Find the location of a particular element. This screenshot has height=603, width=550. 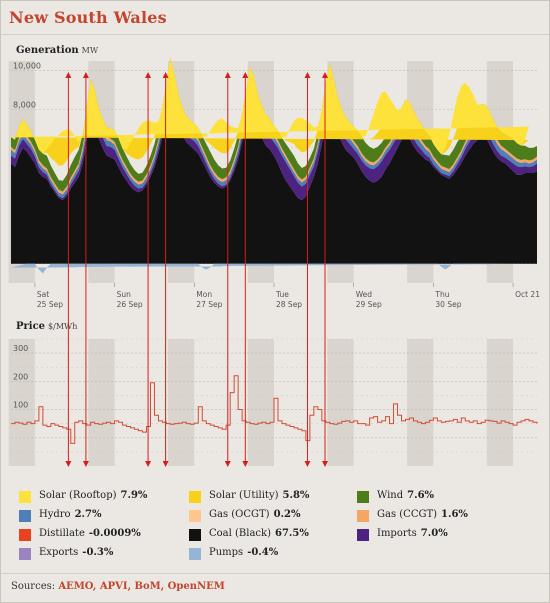

generation-xtick-sublabel: 30 Sep is located at coordinates (448, 304).